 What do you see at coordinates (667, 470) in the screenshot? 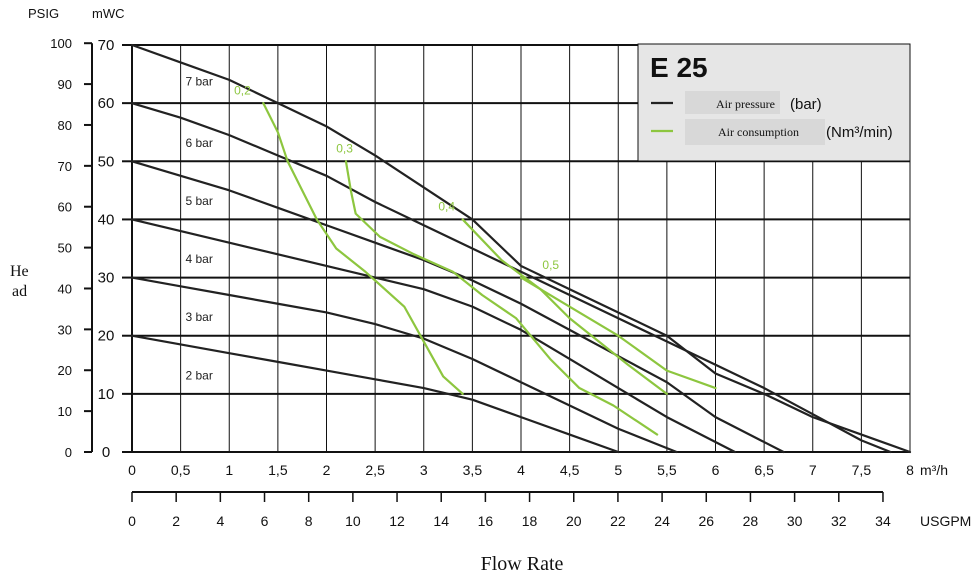
I see `m3h-tick-label: 5,5` at bounding box center [667, 470].